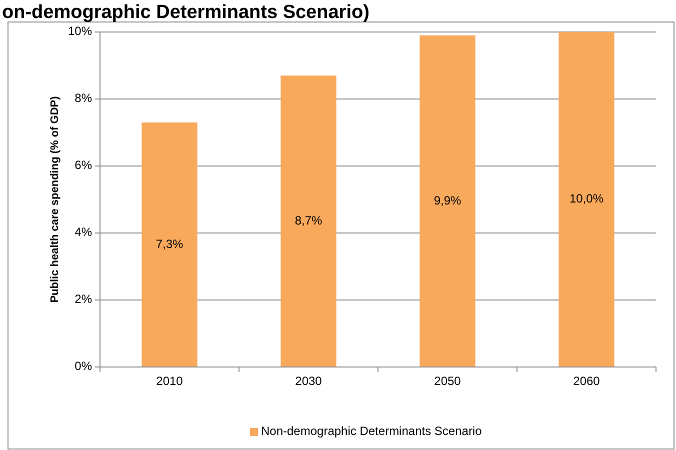  I want to click on chart-title: on-demographic Determinants Scenario), so click(186, 12).